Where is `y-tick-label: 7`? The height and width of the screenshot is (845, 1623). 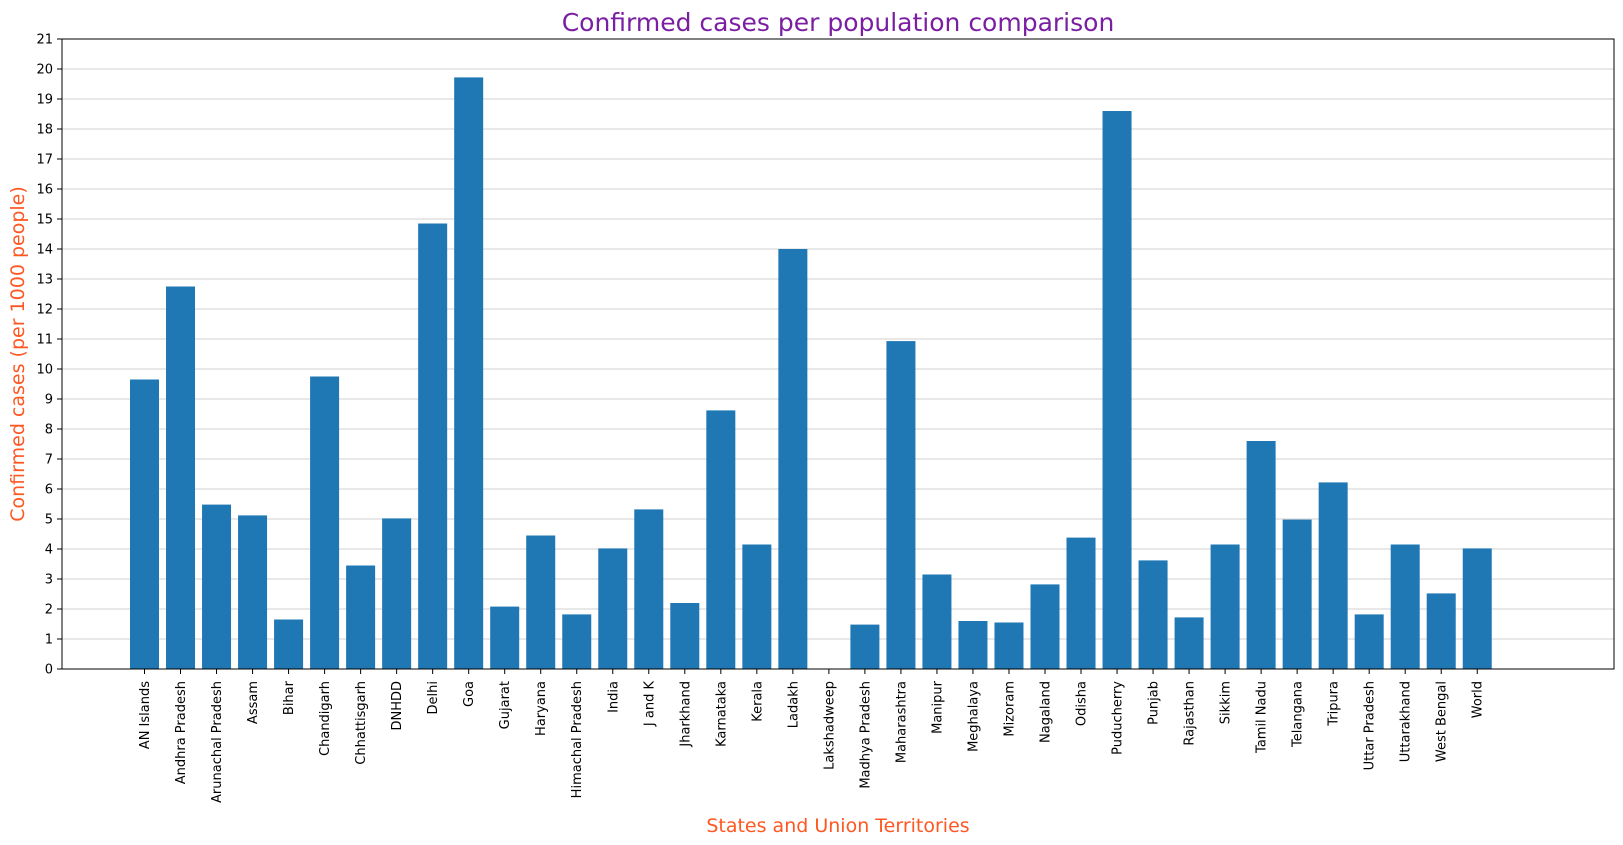
y-tick-label: 7 is located at coordinates (49, 460).